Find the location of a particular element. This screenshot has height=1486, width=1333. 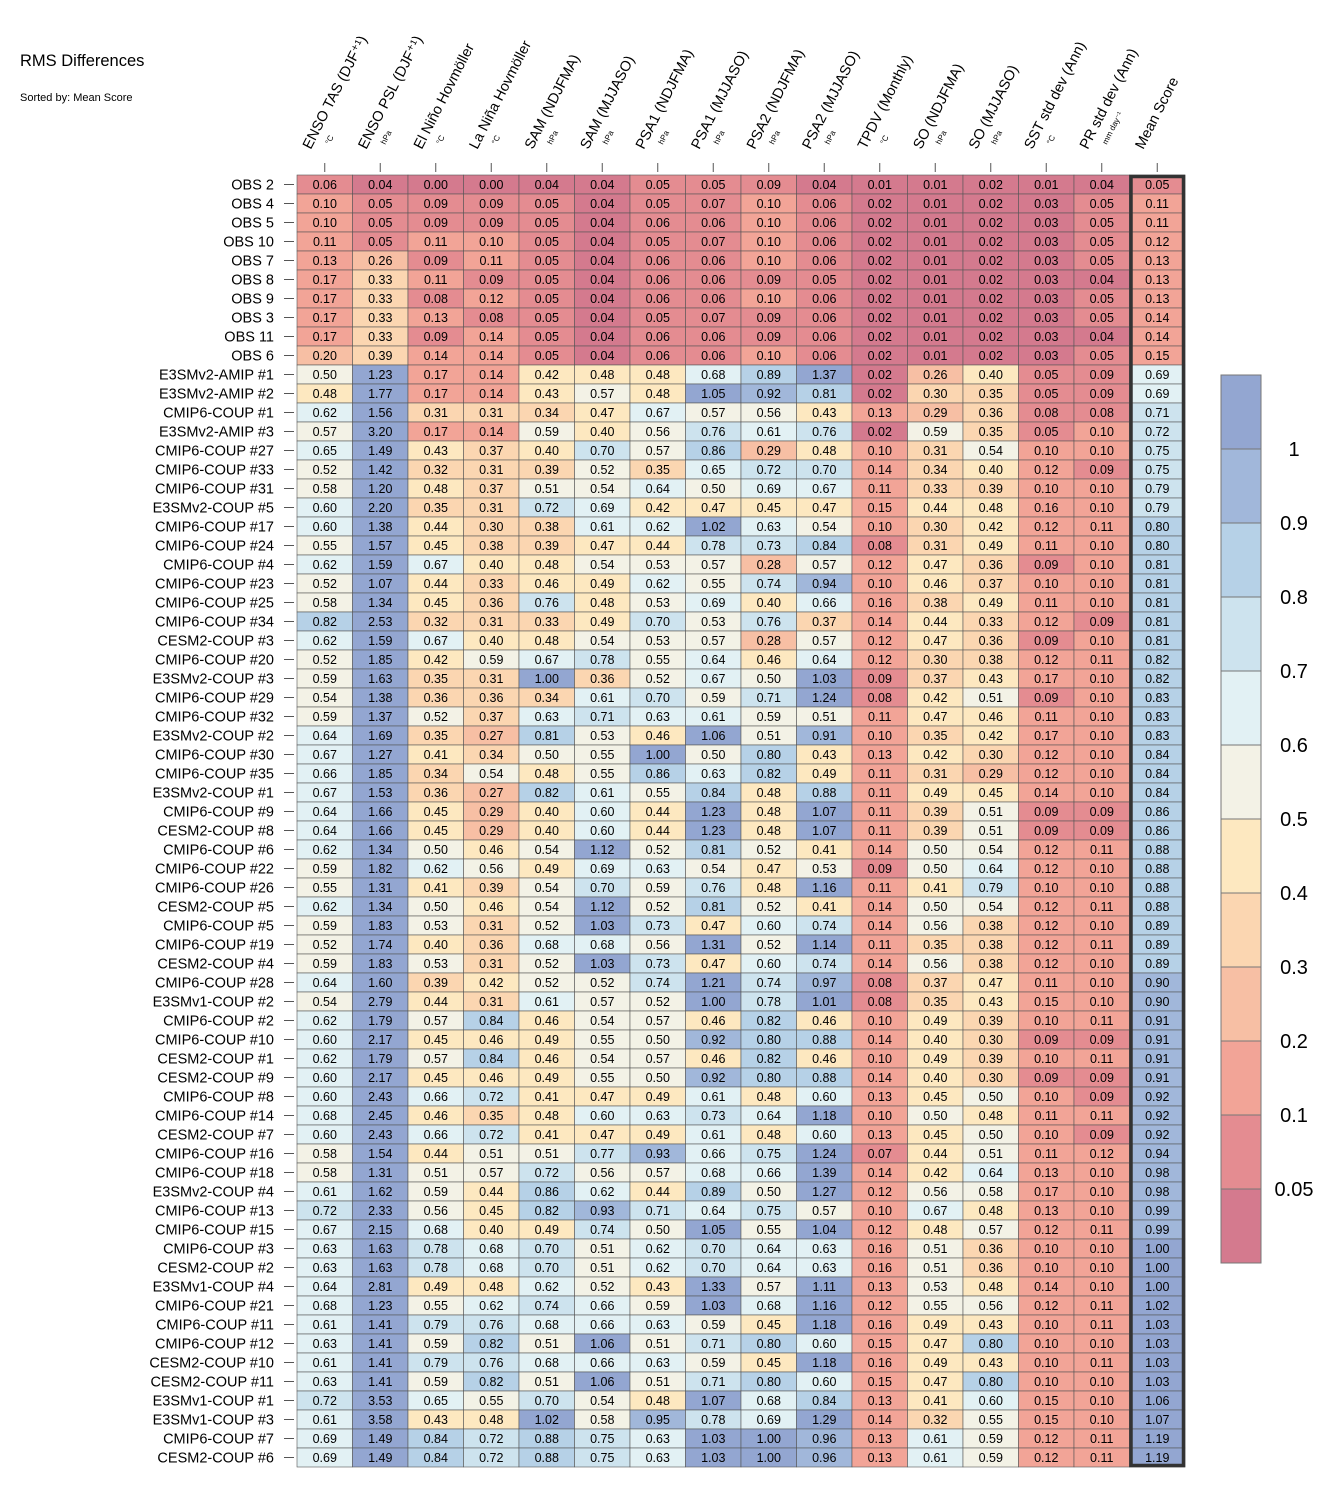

cell-value: 0.35 is located at coordinates (436, 679).